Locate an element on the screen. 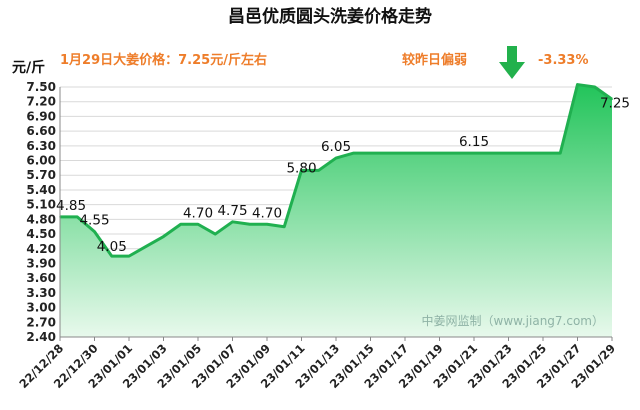 This screenshot has width=640, height=410. y-tick-label: 4.20 is located at coordinates (41, 249).